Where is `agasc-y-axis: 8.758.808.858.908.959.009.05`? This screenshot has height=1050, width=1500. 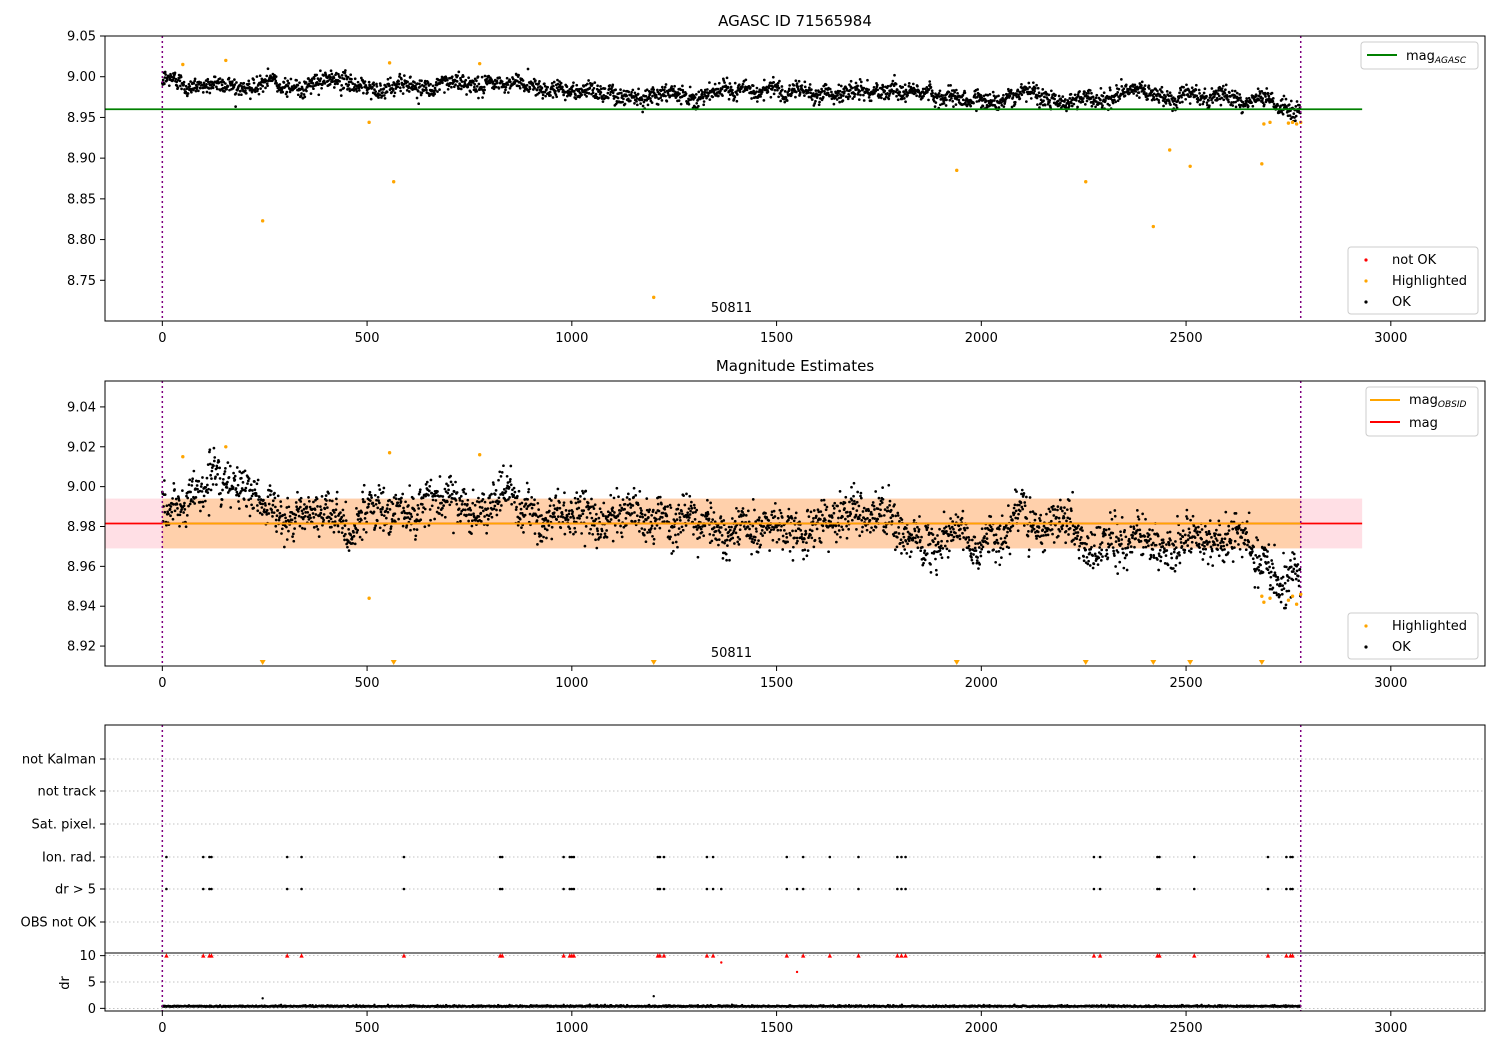 agasc-y-axis: 8.758.808.858.908.959.009.05 is located at coordinates (86, 159).